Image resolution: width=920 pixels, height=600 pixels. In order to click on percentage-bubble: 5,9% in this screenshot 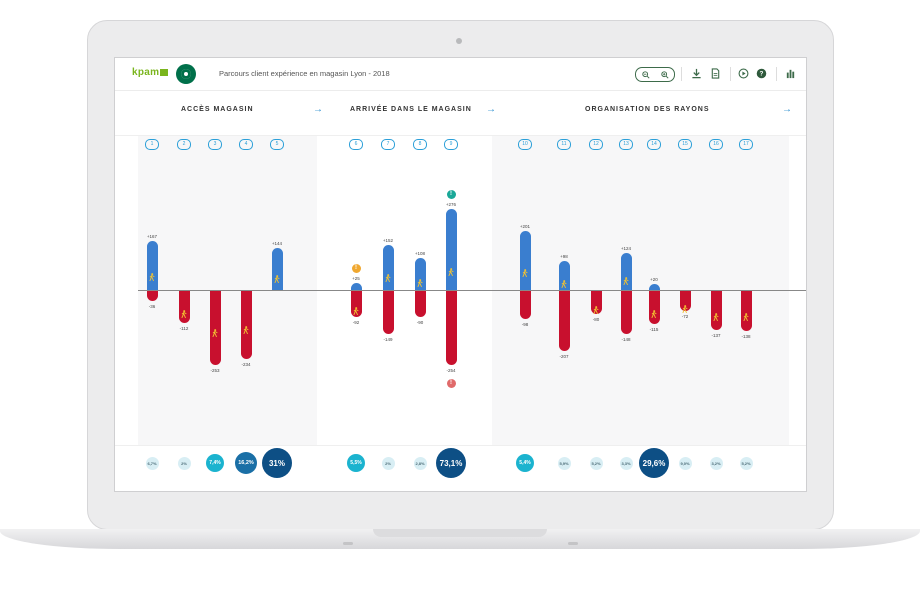, I will do `click(564, 463)`.